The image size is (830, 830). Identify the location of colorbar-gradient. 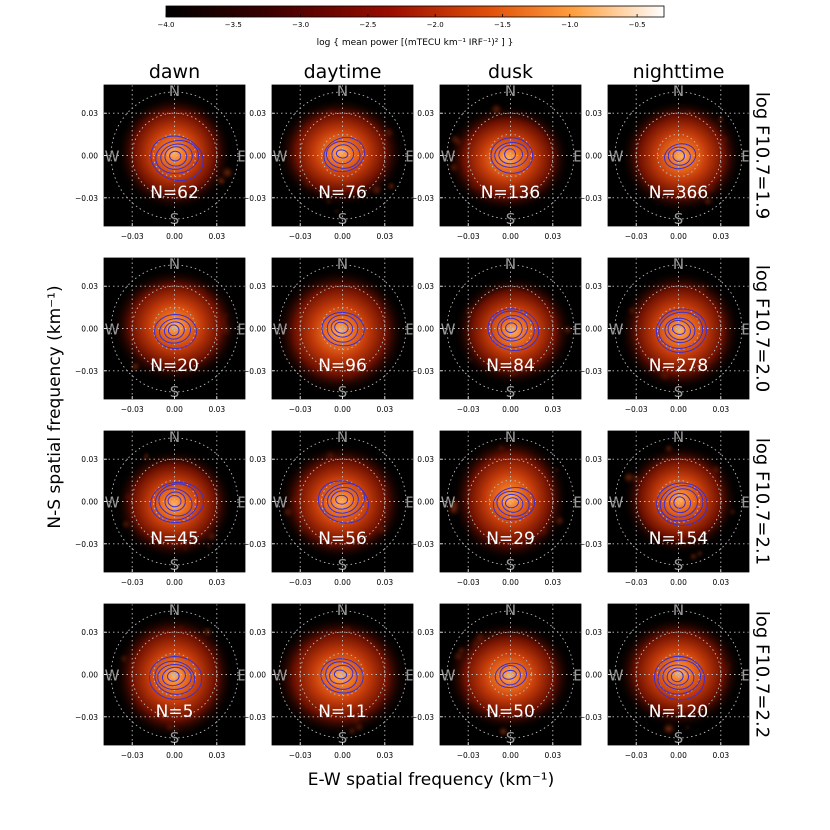
(415, 11).